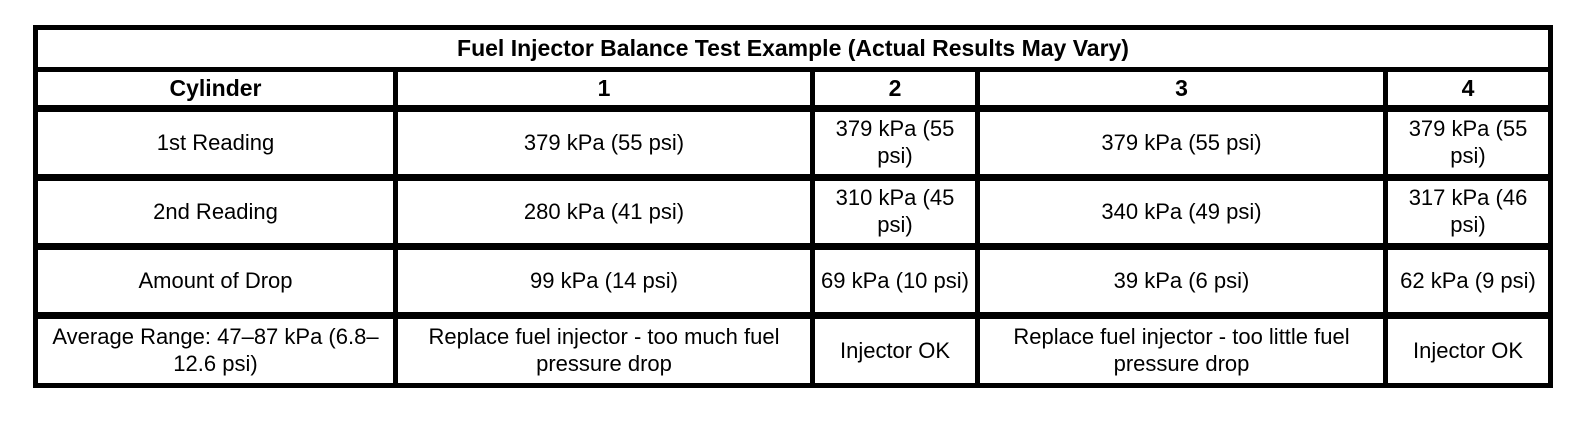 Image resolution: width=1584 pixels, height=432 pixels. Describe the element at coordinates (895, 211) in the screenshot. I see `cell-2nd-reading-cyl2: 310 kPa (45 psi)` at that location.